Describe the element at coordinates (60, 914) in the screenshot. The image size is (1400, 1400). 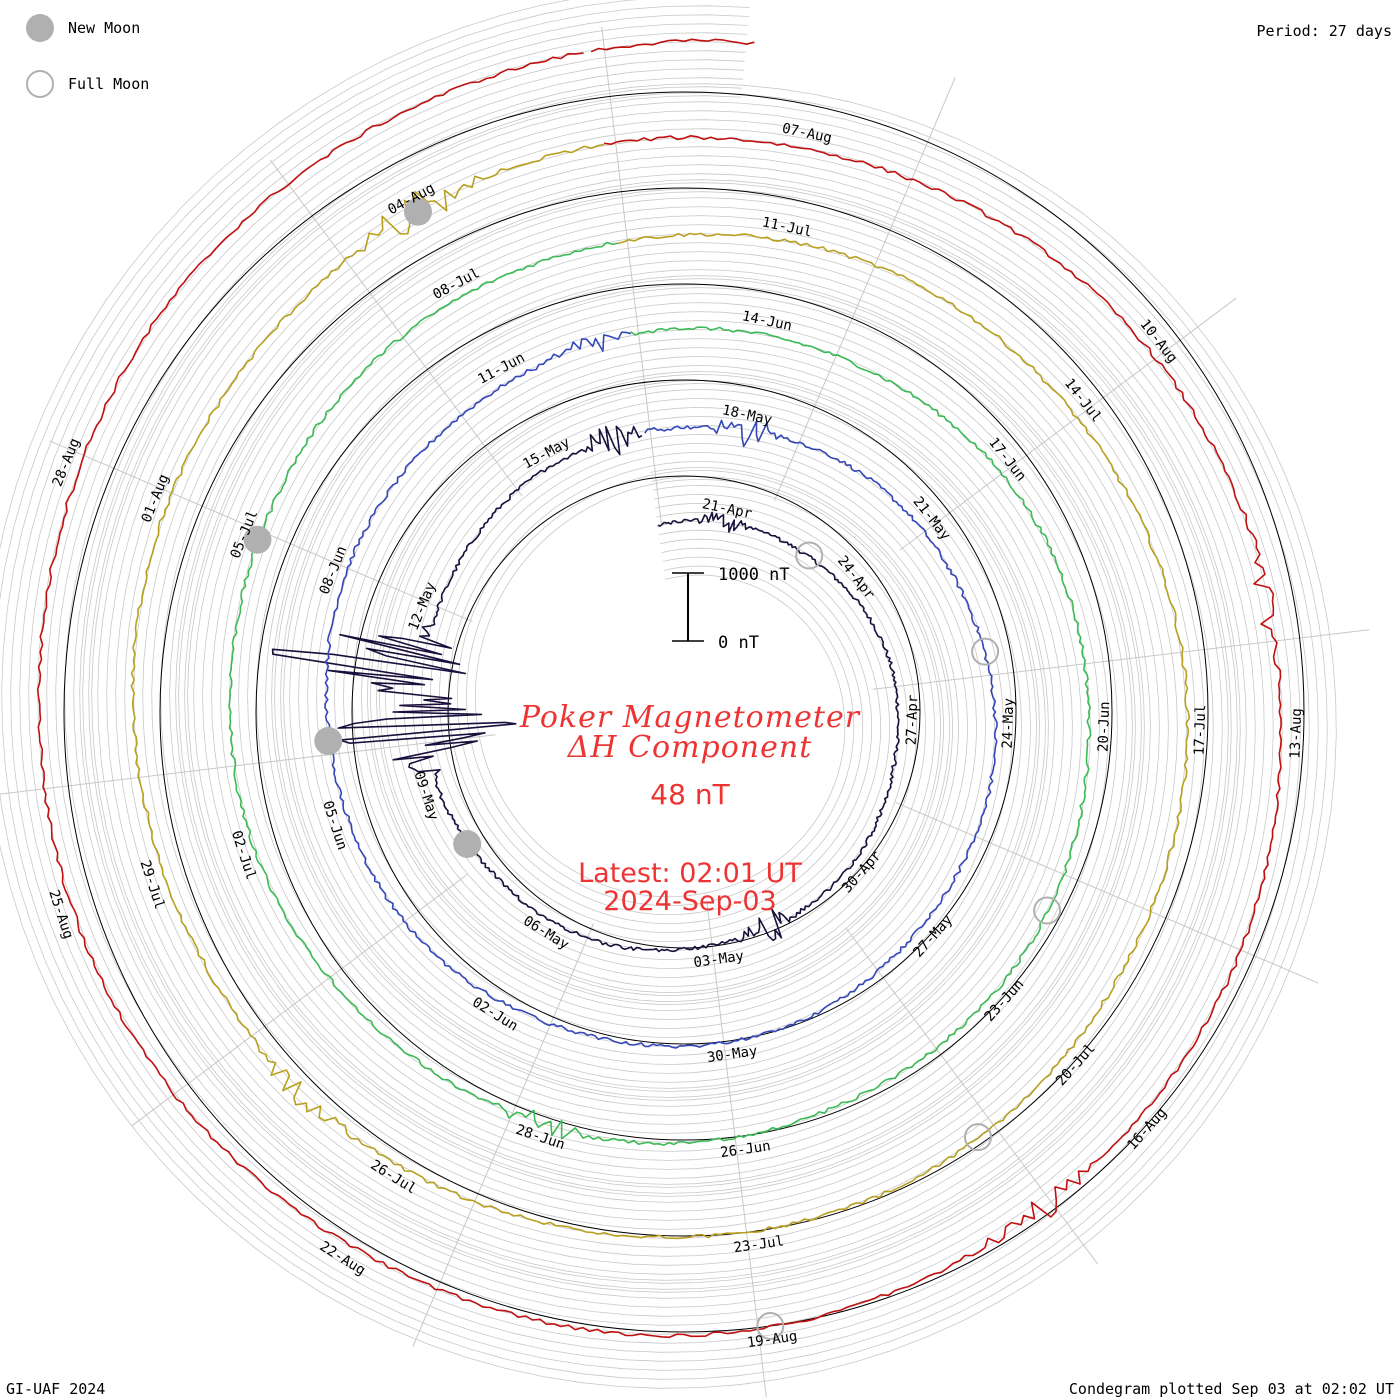
I see `date-label: 25-Aug` at that location.